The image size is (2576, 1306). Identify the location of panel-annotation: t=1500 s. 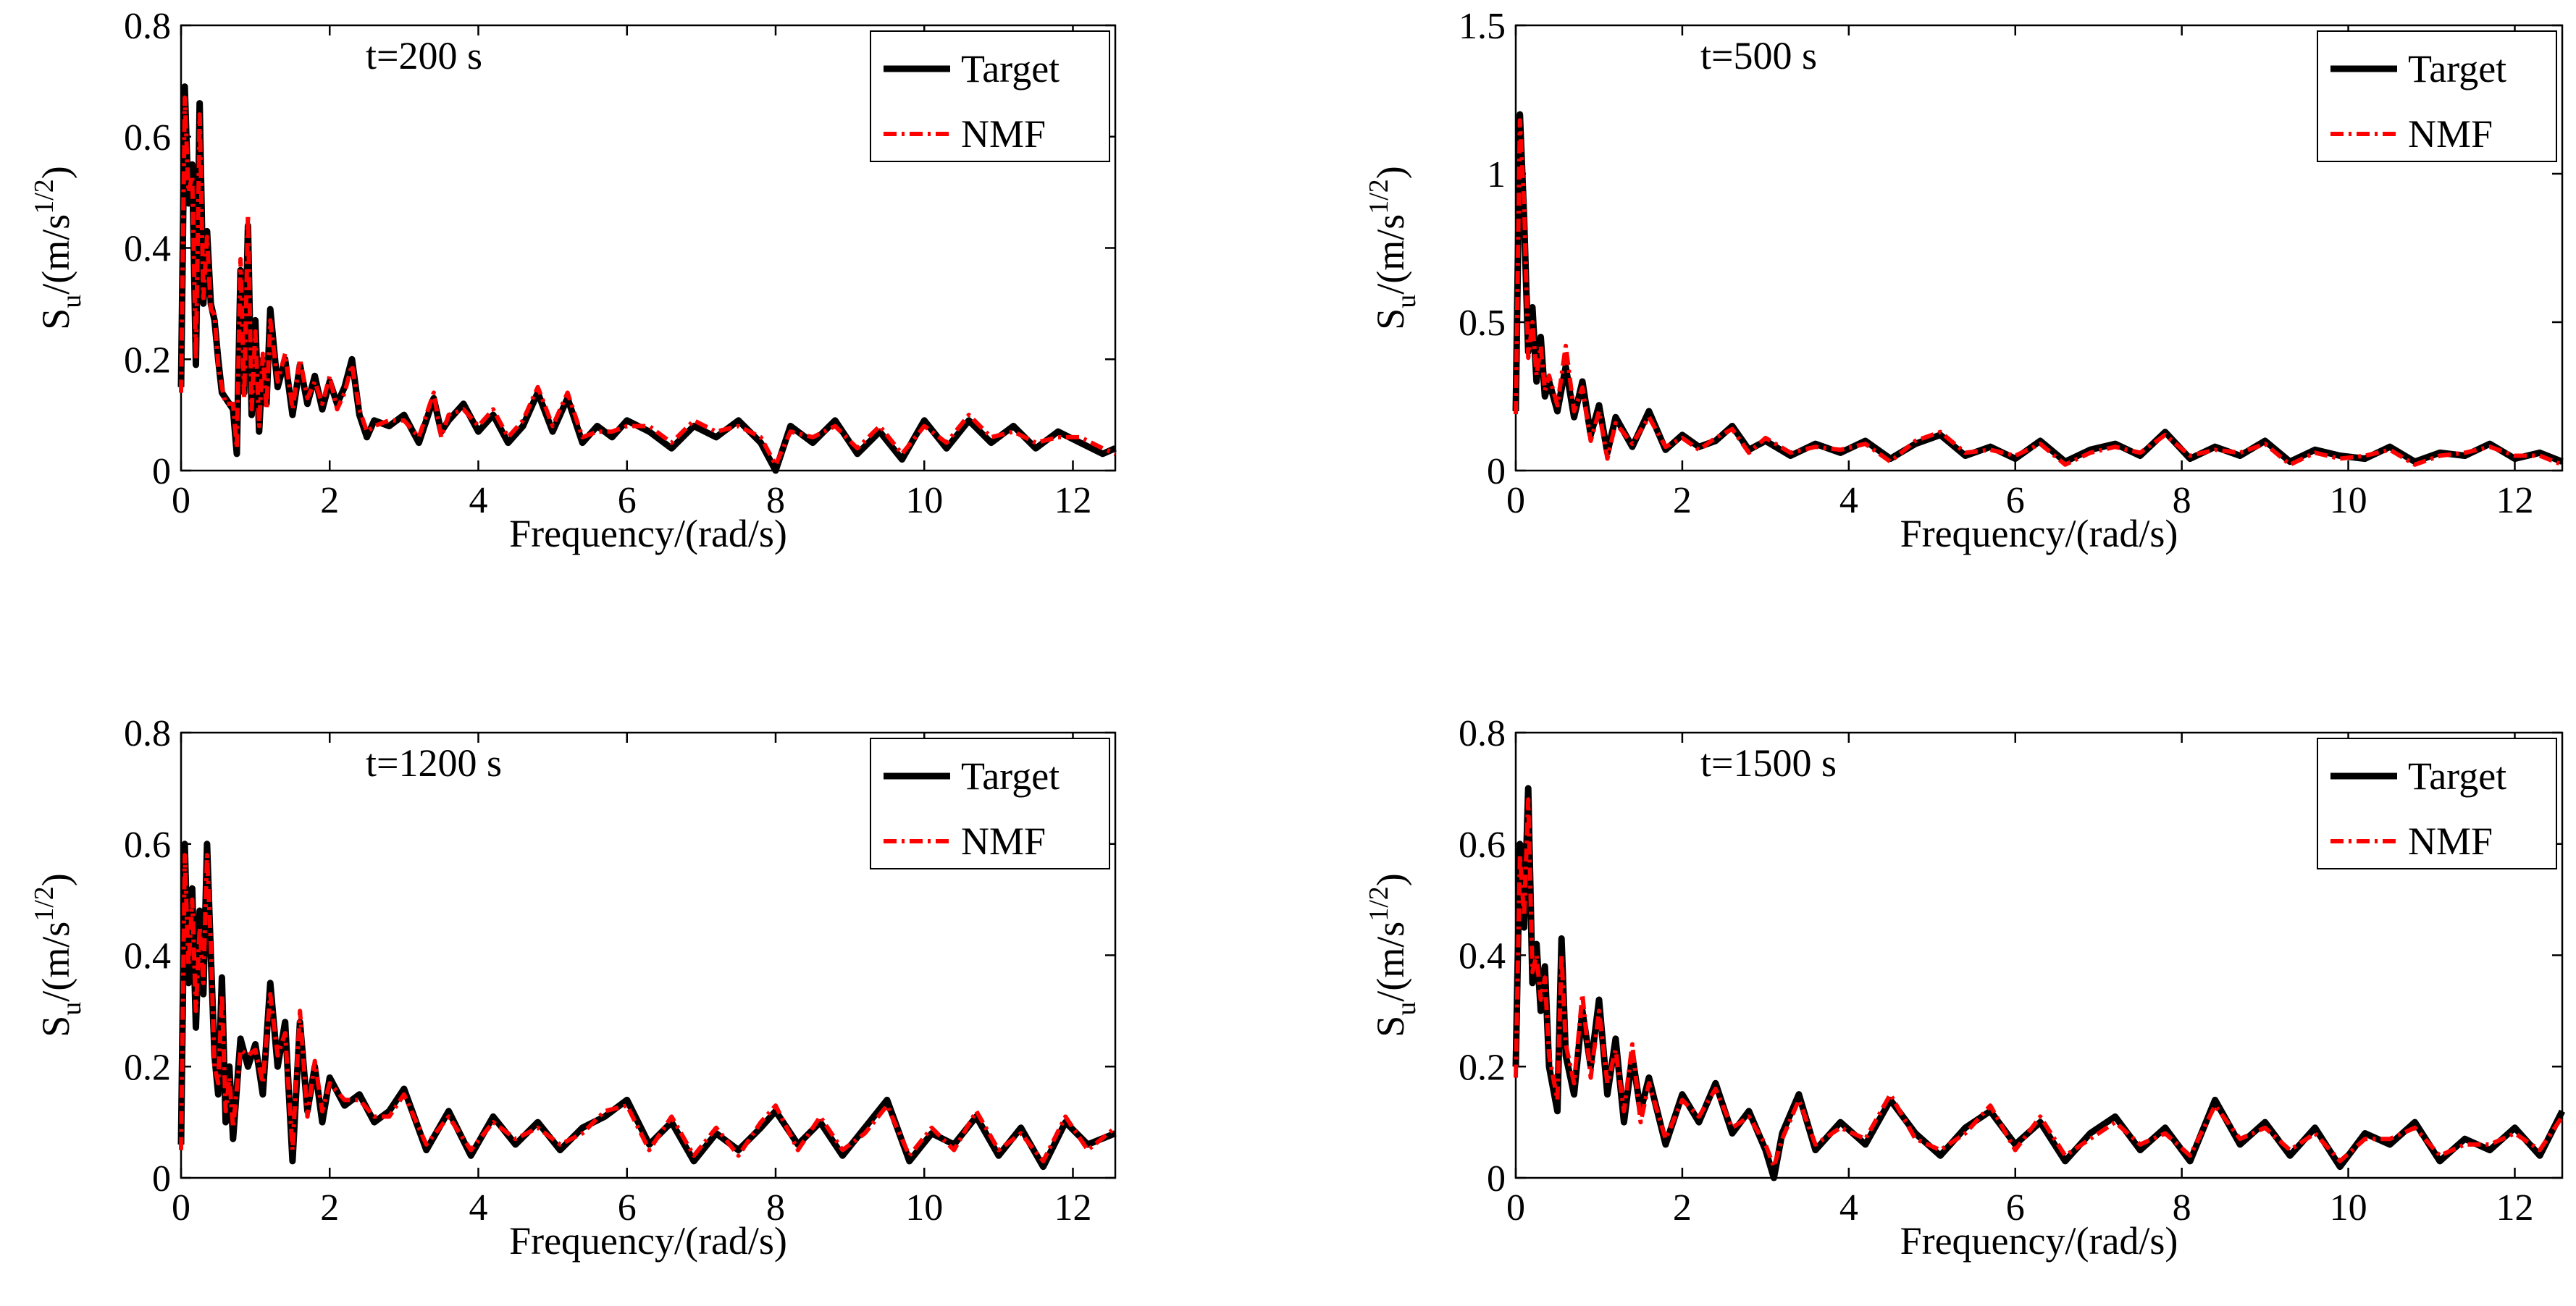
(1768, 763).